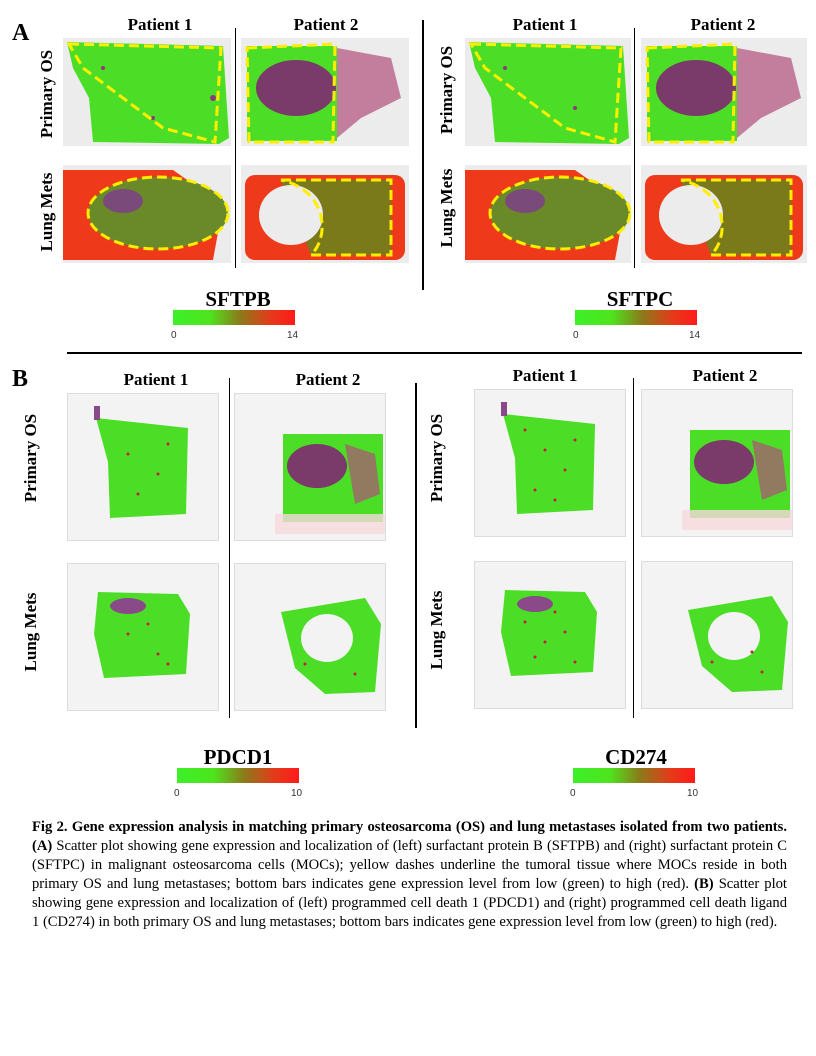 Image resolution: width=816 pixels, height=1056 pixels. I want to click on a-right-divider, so click(634, 148).